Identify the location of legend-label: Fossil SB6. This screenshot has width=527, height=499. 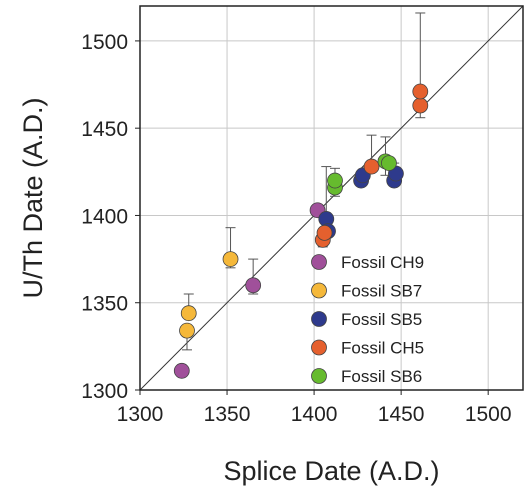
(381, 376).